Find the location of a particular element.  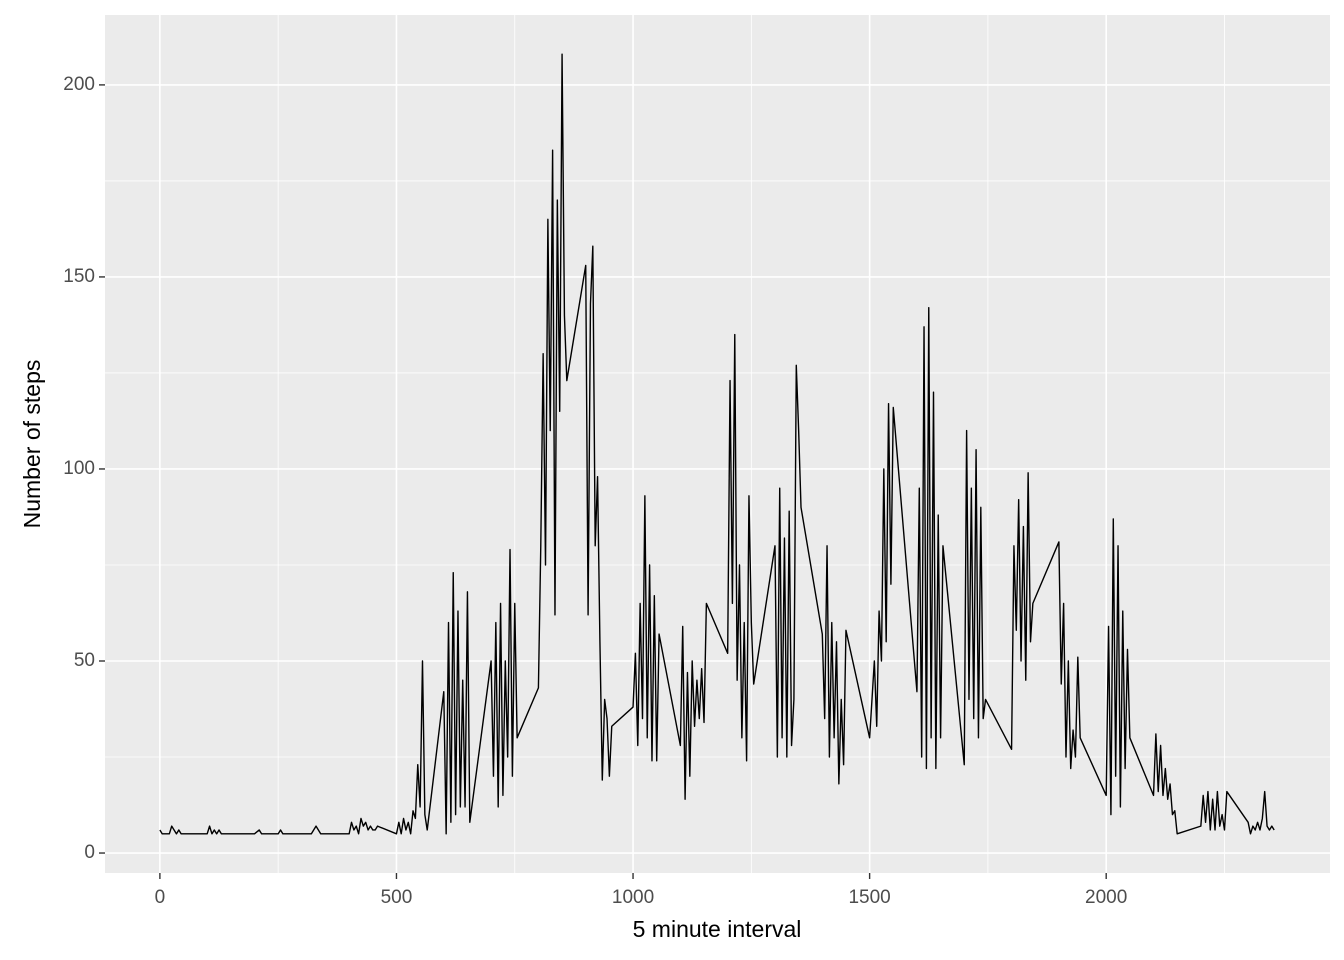

y-tick-label: 0 is located at coordinates (89, 852).